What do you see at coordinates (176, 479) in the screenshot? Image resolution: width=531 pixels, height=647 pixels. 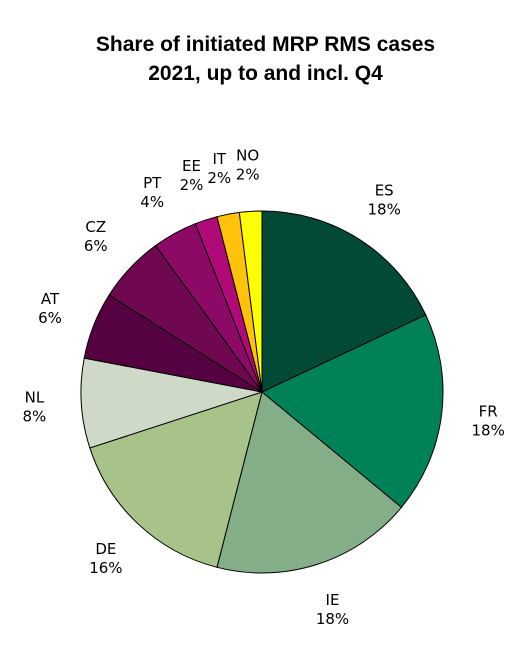 I see `pie-slice-de` at bounding box center [176, 479].